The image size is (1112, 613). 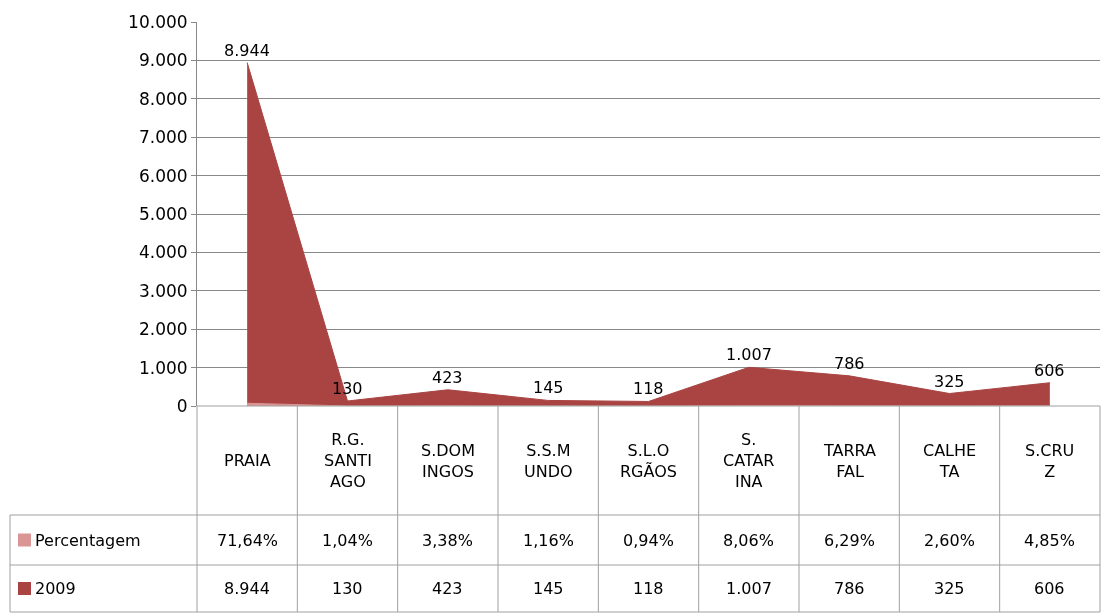 I want to click on x-tick-label: TARRAFAL, so click(x=850, y=461).